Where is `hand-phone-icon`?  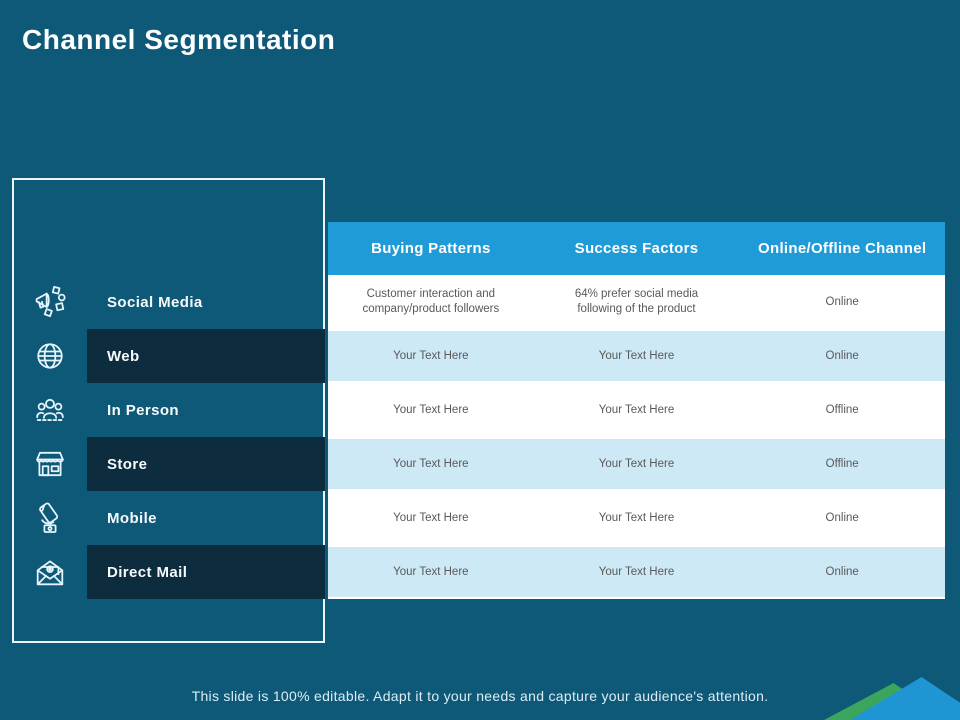 hand-phone-icon is located at coordinates (50, 518).